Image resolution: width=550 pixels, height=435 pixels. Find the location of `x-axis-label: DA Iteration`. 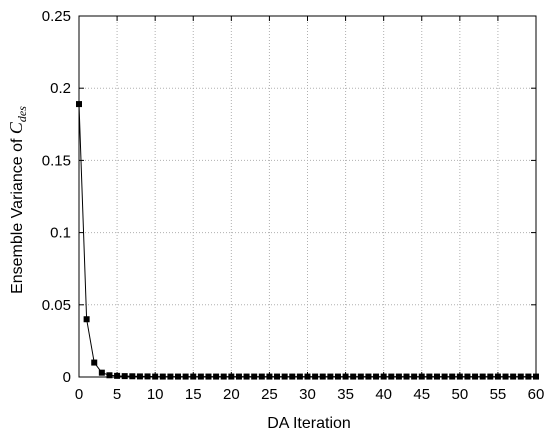

x-axis-label: DA Iteration is located at coordinates (309, 423).